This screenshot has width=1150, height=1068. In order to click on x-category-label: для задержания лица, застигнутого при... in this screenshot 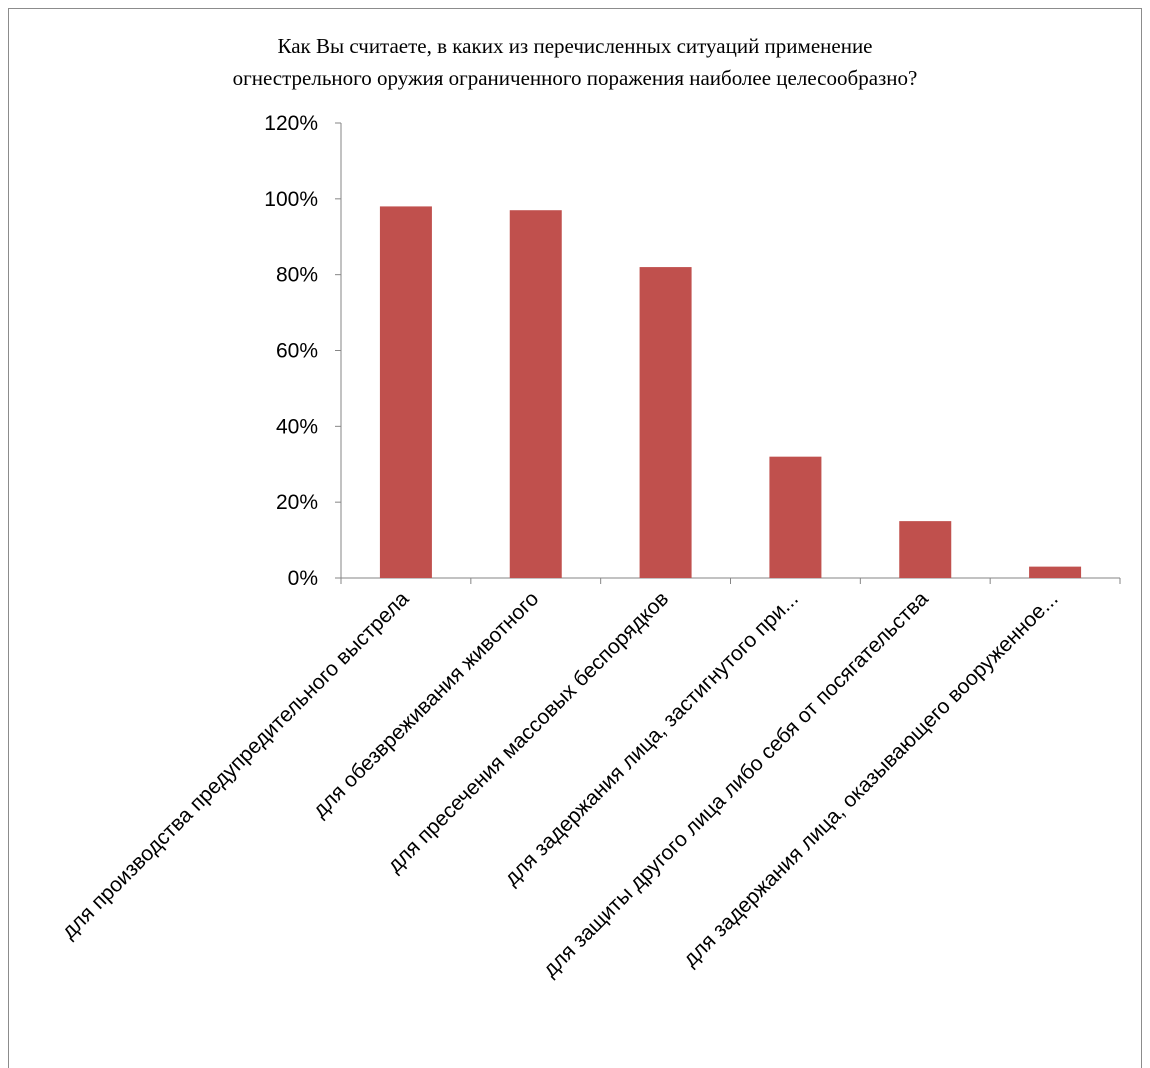, I will do `click(651, 738)`.